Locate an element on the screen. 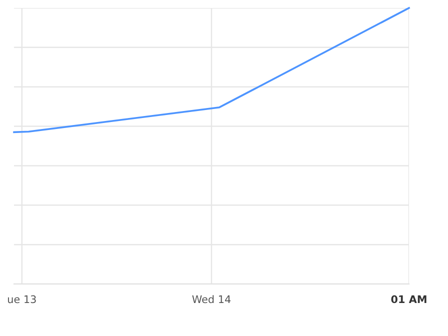  x-tick-label: 01 AM is located at coordinates (408, 299).